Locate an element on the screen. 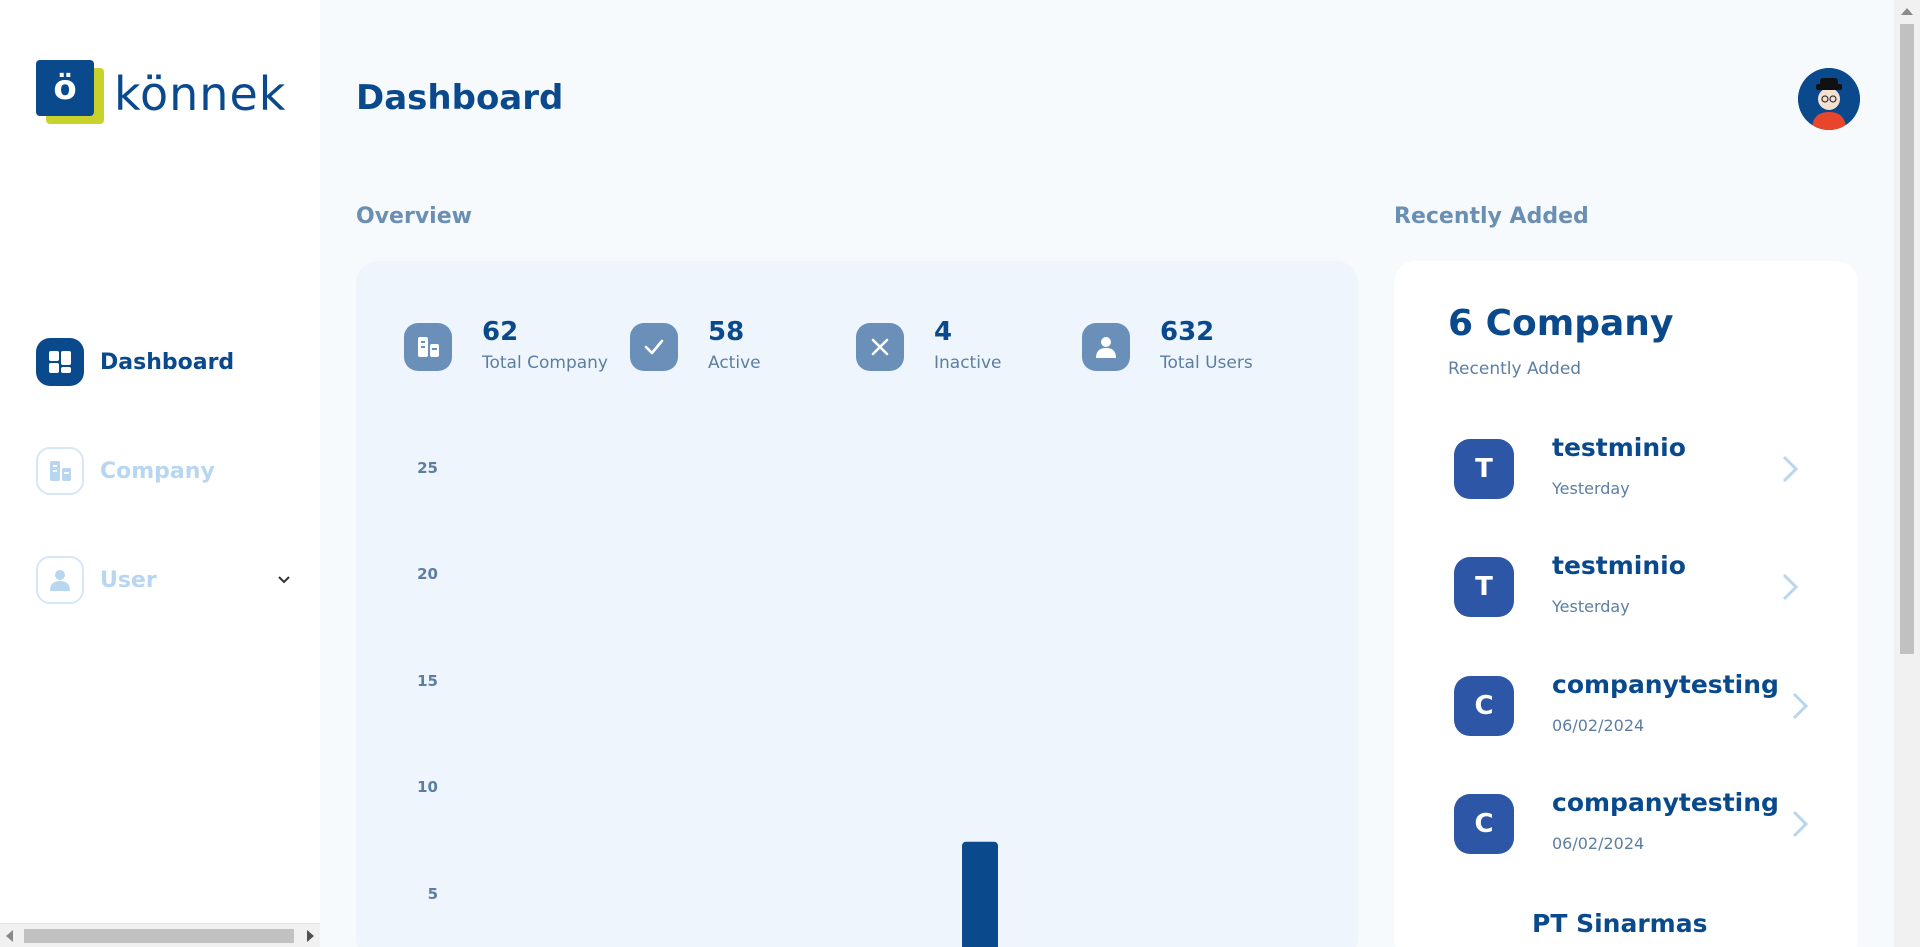 The height and width of the screenshot is (947, 1920). stat-value: 58 is located at coordinates (726, 332).